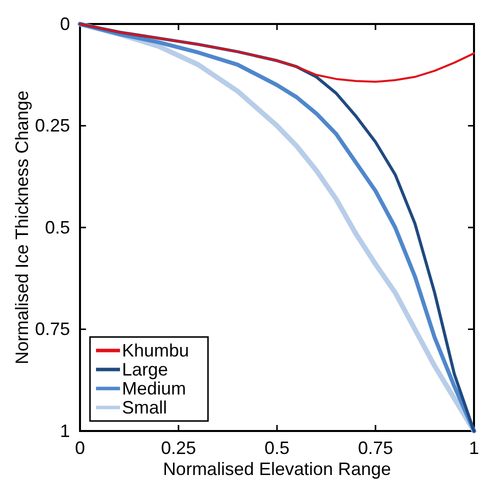 The image size is (488, 481). What do you see at coordinates (277, 448) in the screenshot?
I see `x-tick-label: 0.5` at bounding box center [277, 448].